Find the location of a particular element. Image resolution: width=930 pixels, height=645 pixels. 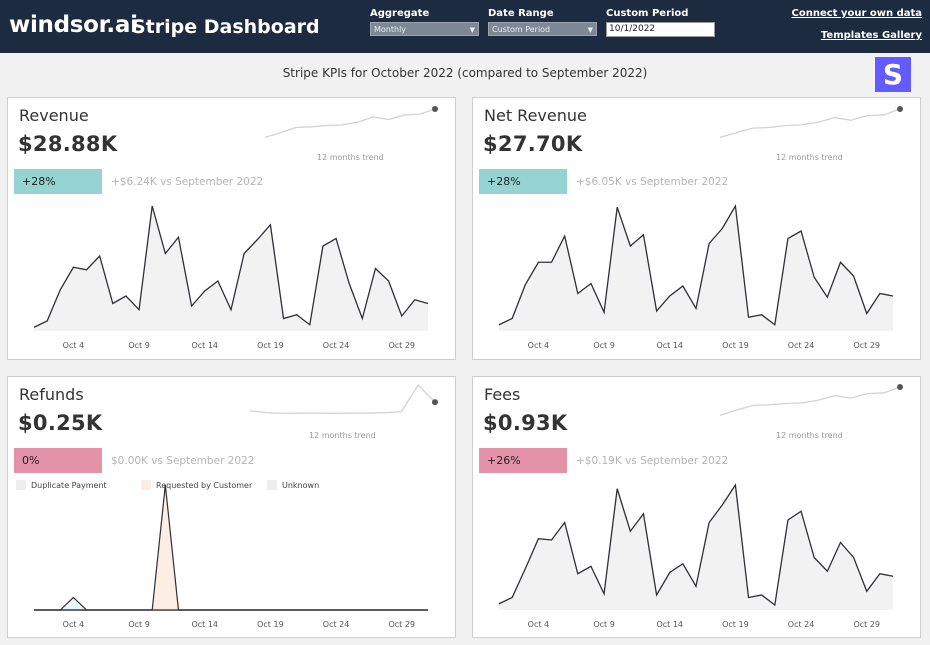

revenue-title: Revenue is located at coordinates (54, 115).